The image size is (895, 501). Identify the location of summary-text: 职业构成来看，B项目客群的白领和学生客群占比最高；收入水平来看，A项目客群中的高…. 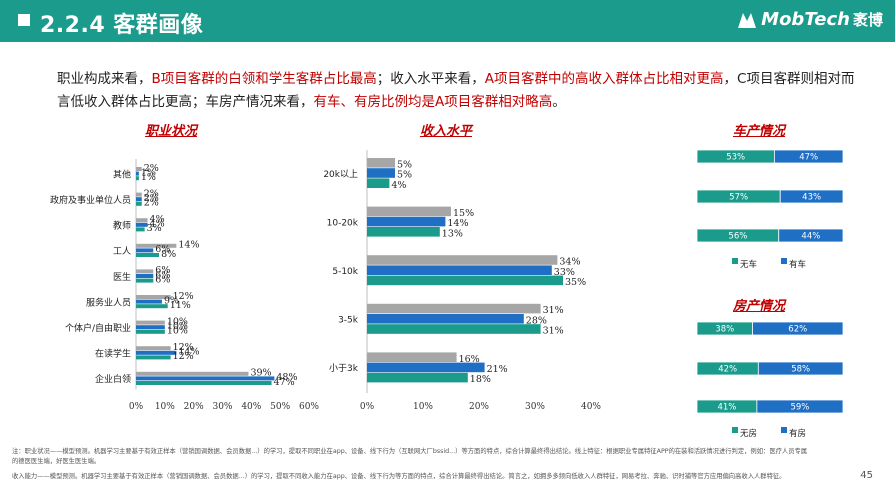
(457, 91).